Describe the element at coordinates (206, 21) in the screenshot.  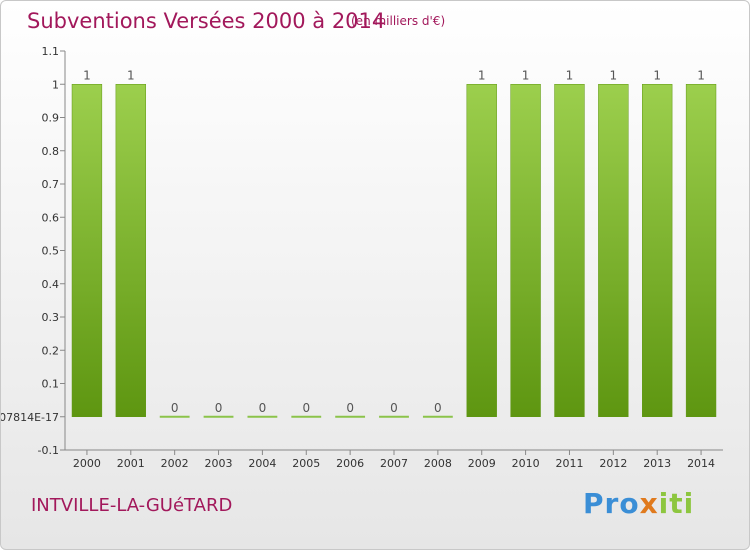
I see `chart-title: Subventions Versées 2000 à 2014` at that location.